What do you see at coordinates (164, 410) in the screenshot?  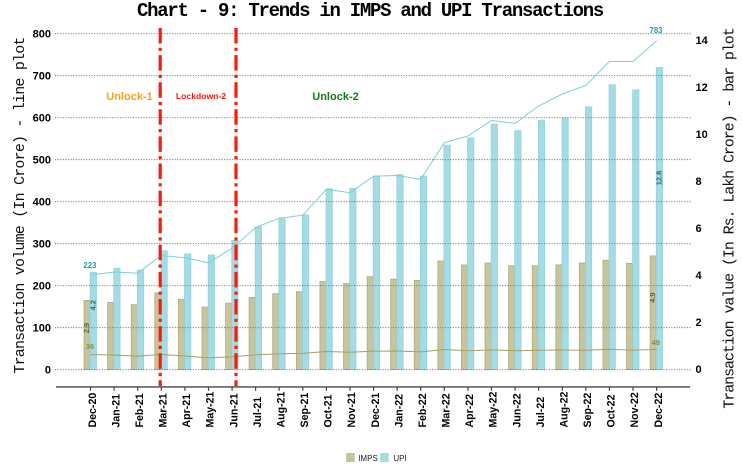 I see `svg-text: Mar-21` at bounding box center [164, 410].